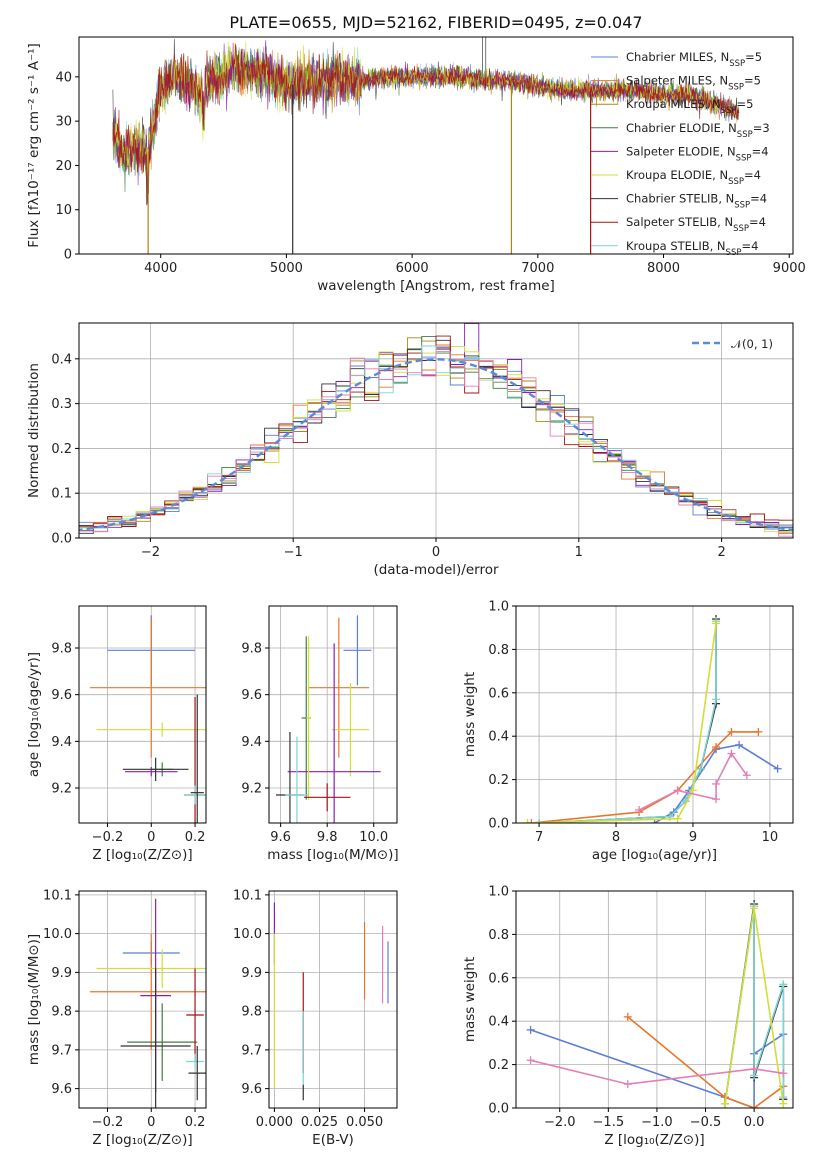 The width and height of the screenshot is (819, 1170). I want to click on x-tick-label: 2, so click(721, 552).